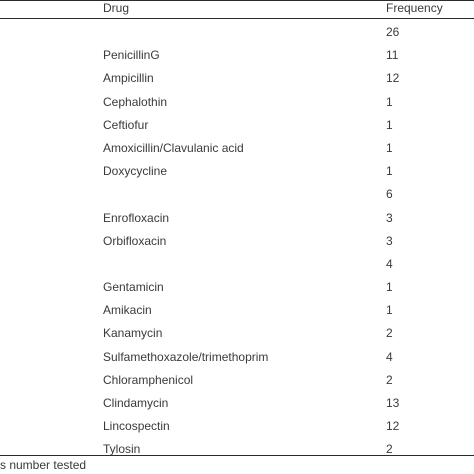 This screenshot has width=474, height=474. I want to click on header-drug: Drug, so click(116, 8).